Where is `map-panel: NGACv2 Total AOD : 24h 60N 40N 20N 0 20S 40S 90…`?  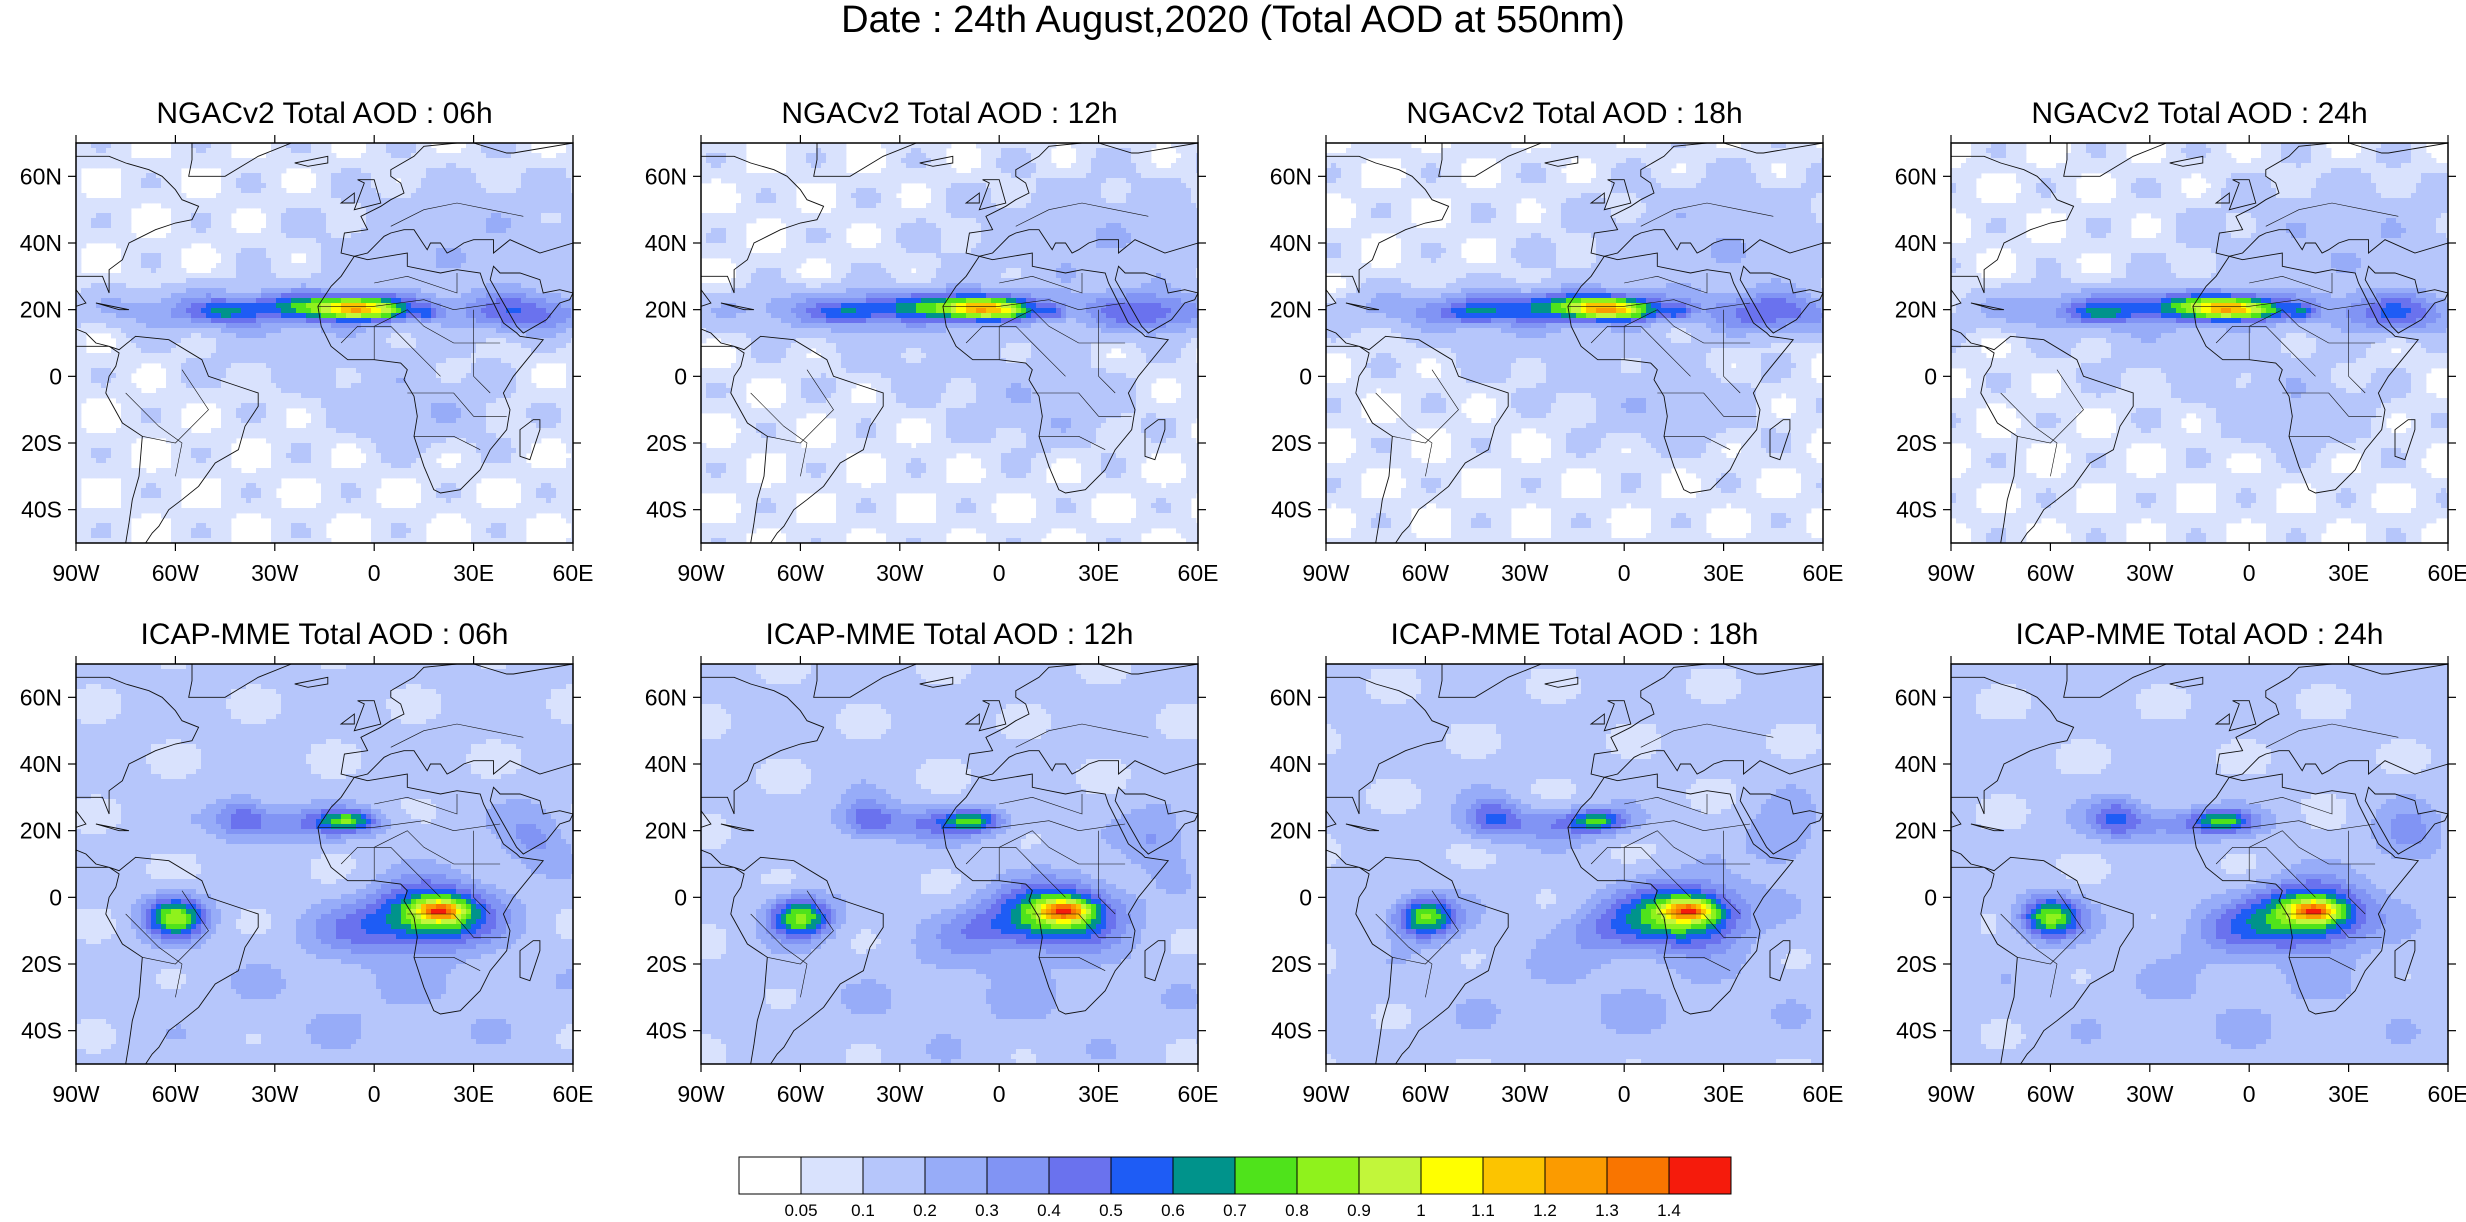
map-panel: NGACv2 Total AOD : 24h 60N 40N 20N 0 20S 40S 90… is located at coordinates (2180, 341).